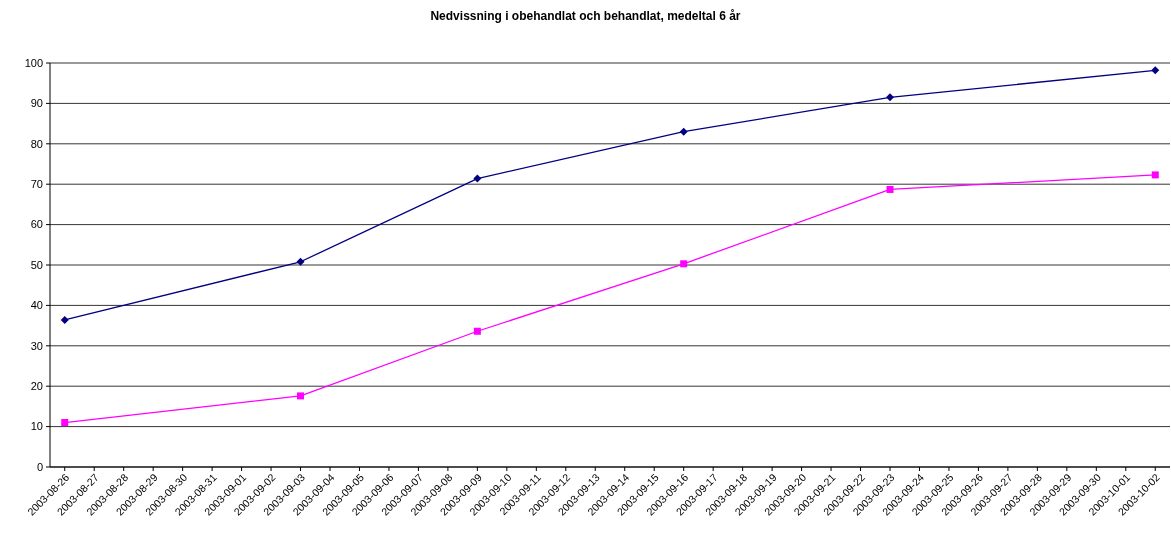 The width and height of the screenshot is (1171, 536). I want to click on y-tick-label: 20, so click(36, 386).